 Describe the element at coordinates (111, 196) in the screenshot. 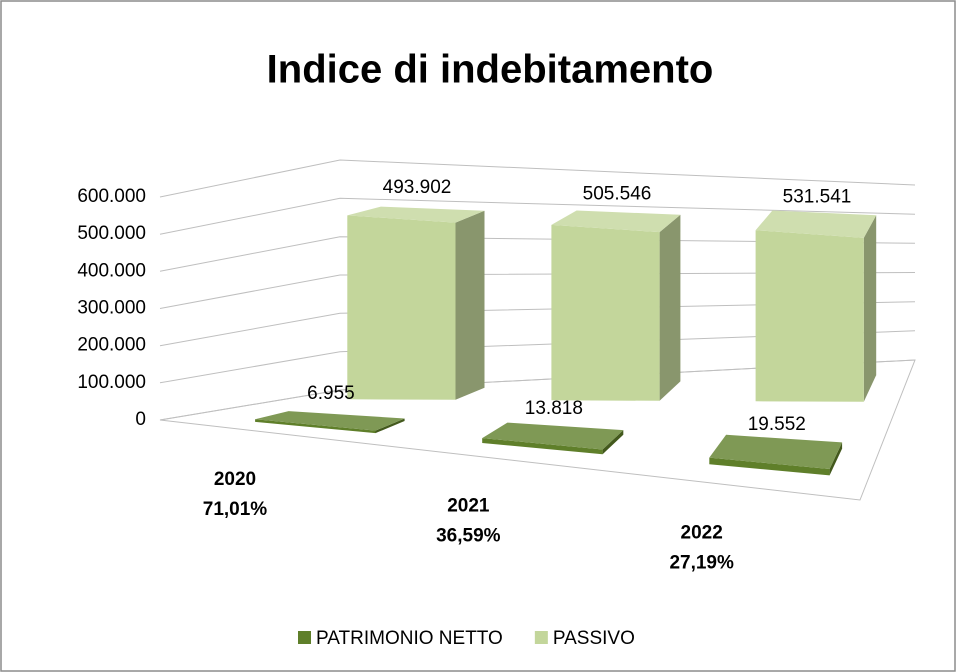

I see `y-tick-label: 600.000` at that location.